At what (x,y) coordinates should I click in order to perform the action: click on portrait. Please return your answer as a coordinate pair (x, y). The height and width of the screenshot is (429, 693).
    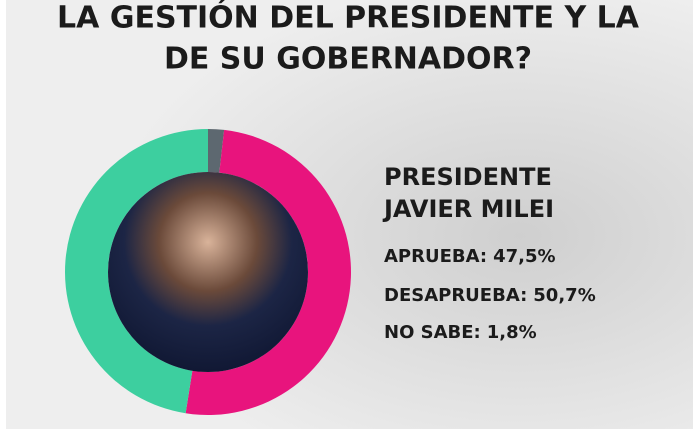
    Looking at the image, I should click on (208, 272).